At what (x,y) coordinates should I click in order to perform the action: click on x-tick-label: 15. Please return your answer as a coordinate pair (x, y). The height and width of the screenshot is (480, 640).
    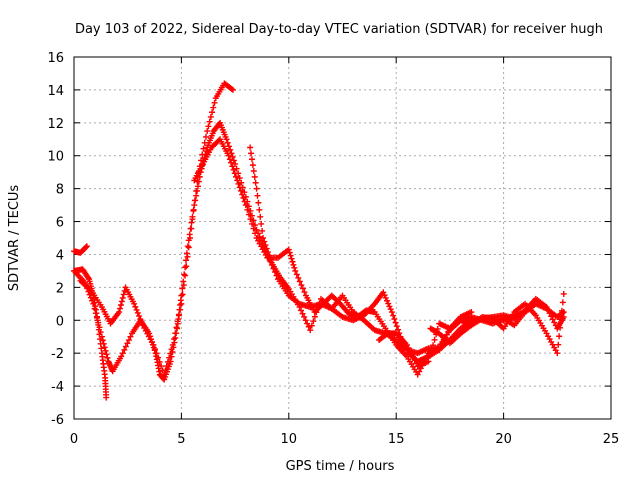
    Looking at the image, I should click on (396, 439).